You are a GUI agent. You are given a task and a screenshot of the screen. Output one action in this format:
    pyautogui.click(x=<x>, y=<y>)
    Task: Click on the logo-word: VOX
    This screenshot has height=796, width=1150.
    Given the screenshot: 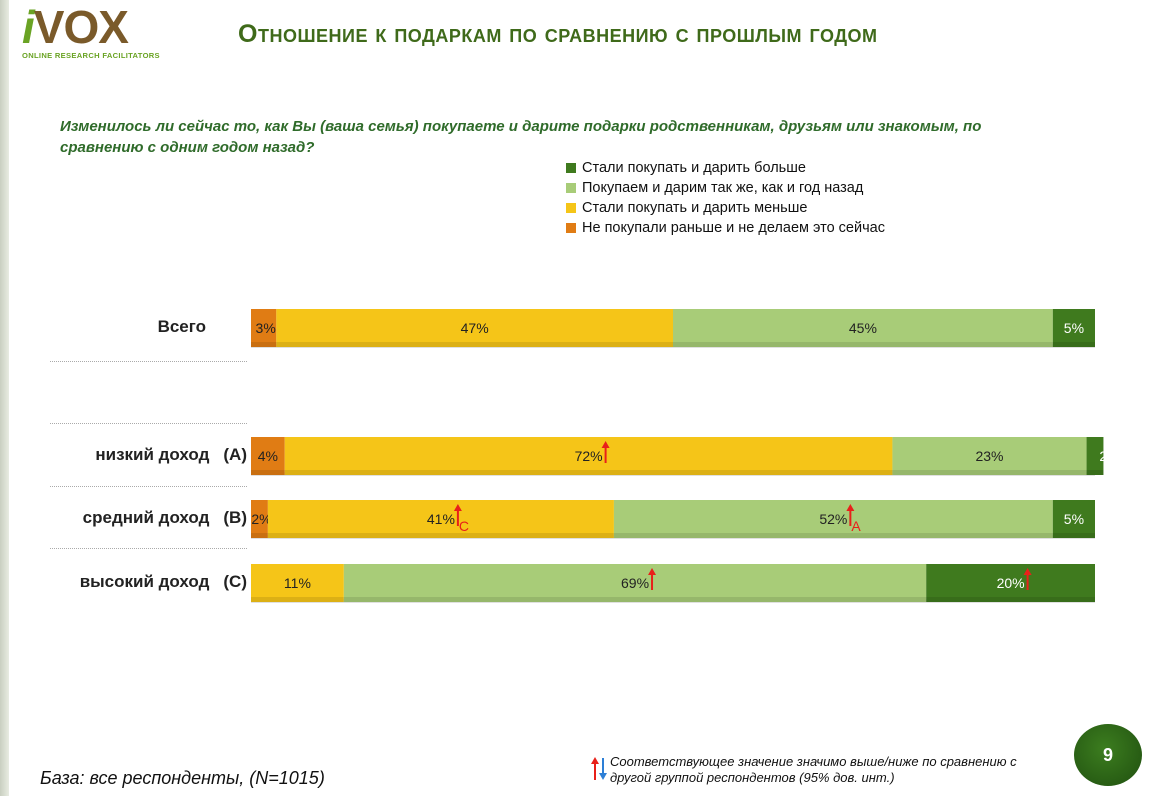 What is the action you would take?
    pyautogui.click(x=81, y=27)
    